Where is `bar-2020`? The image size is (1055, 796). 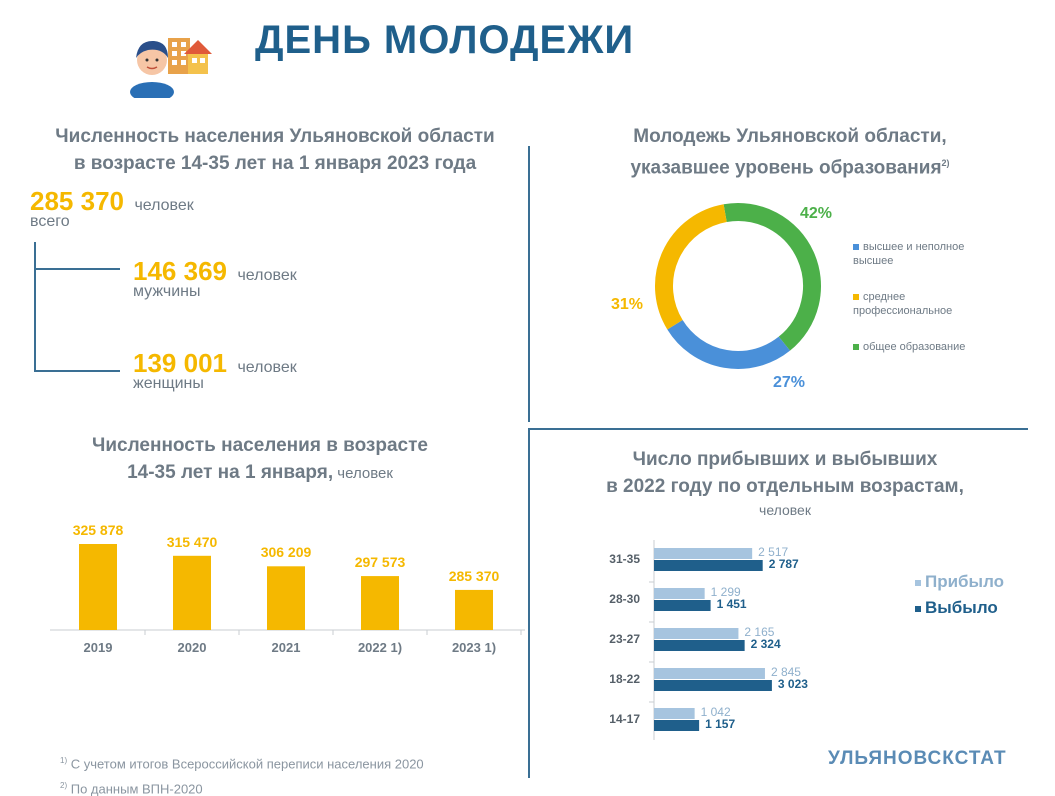
bar-2020 is located at coordinates (192, 592).